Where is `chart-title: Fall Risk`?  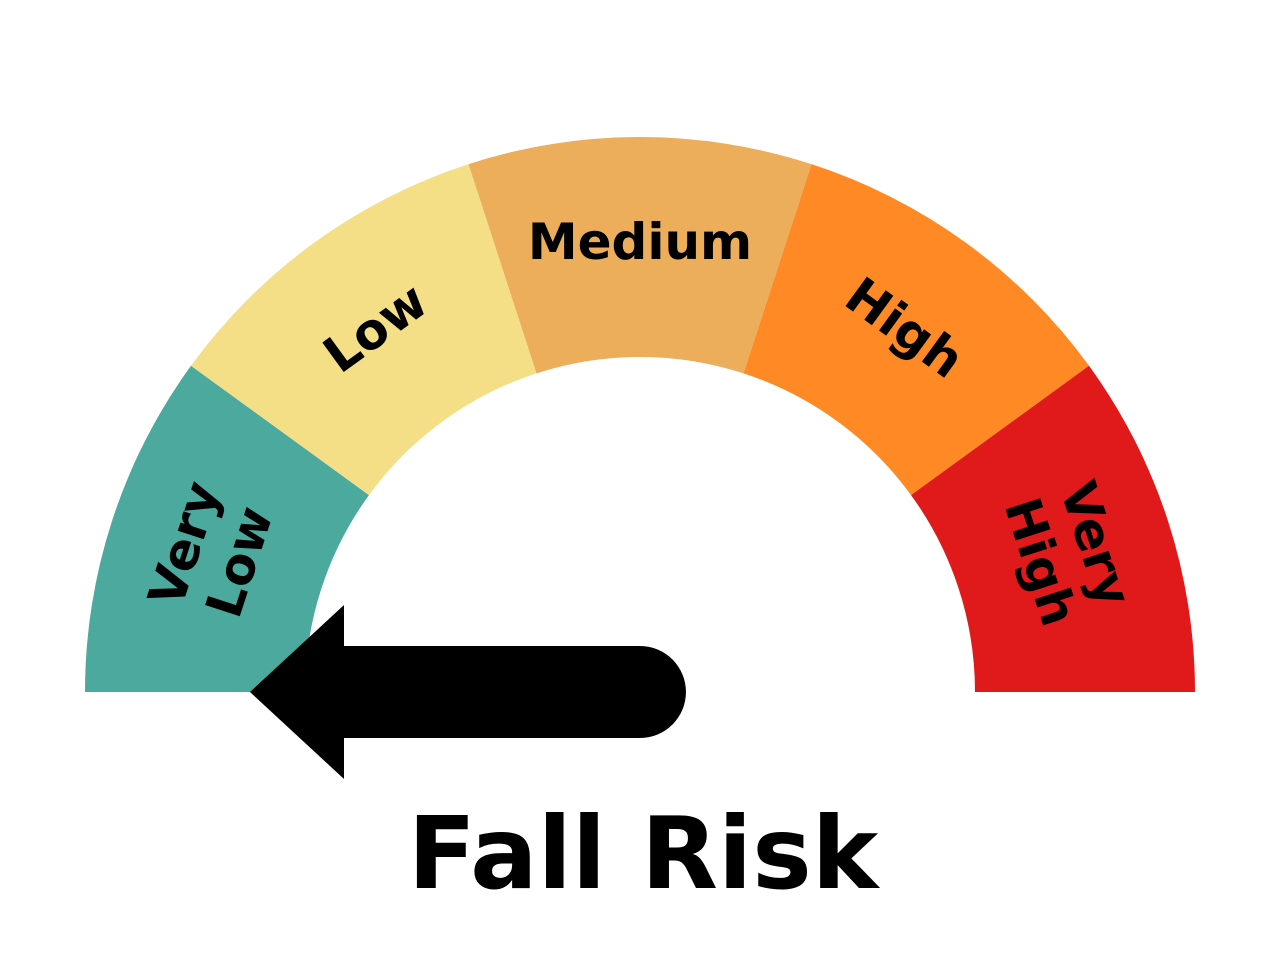 chart-title: Fall Risk is located at coordinates (644, 853).